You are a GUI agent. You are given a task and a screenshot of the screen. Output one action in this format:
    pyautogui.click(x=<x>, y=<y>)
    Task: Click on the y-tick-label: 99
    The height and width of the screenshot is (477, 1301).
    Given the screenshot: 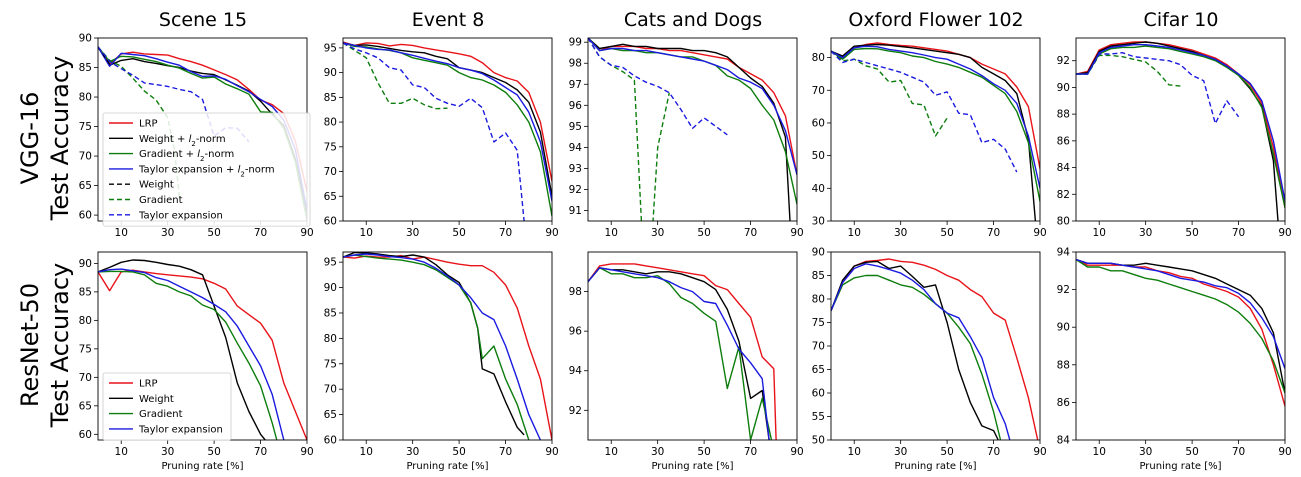 What is the action you would take?
    pyautogui.click(x=575, y=43)
    